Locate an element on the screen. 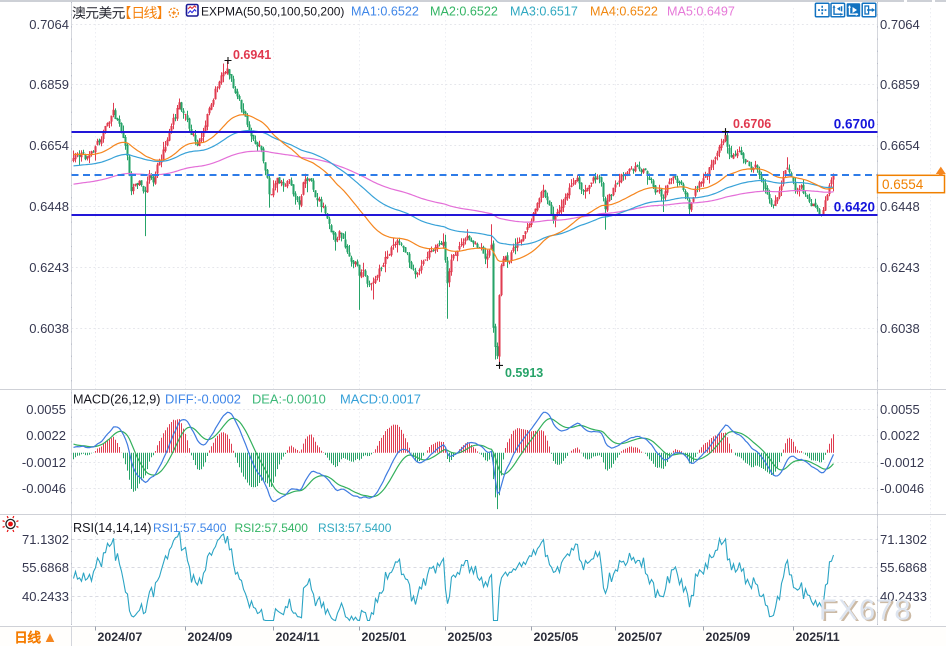 Image resolution: width=946 pixels, height=646 pixels. svg-text: 0.6941 is located at coordinates (252, 55).